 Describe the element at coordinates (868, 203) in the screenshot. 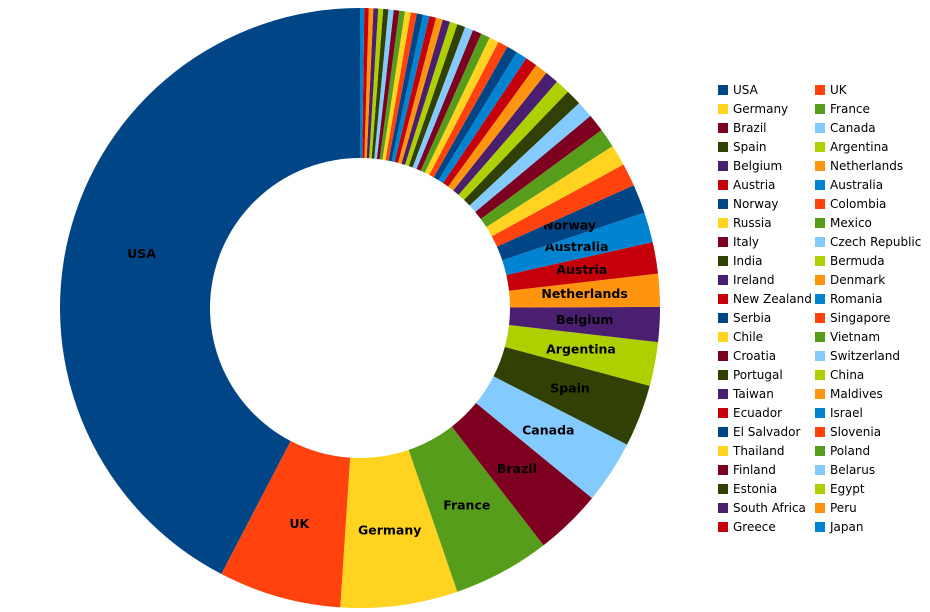

I see `legend-item-colombia: Colombia` at that location.